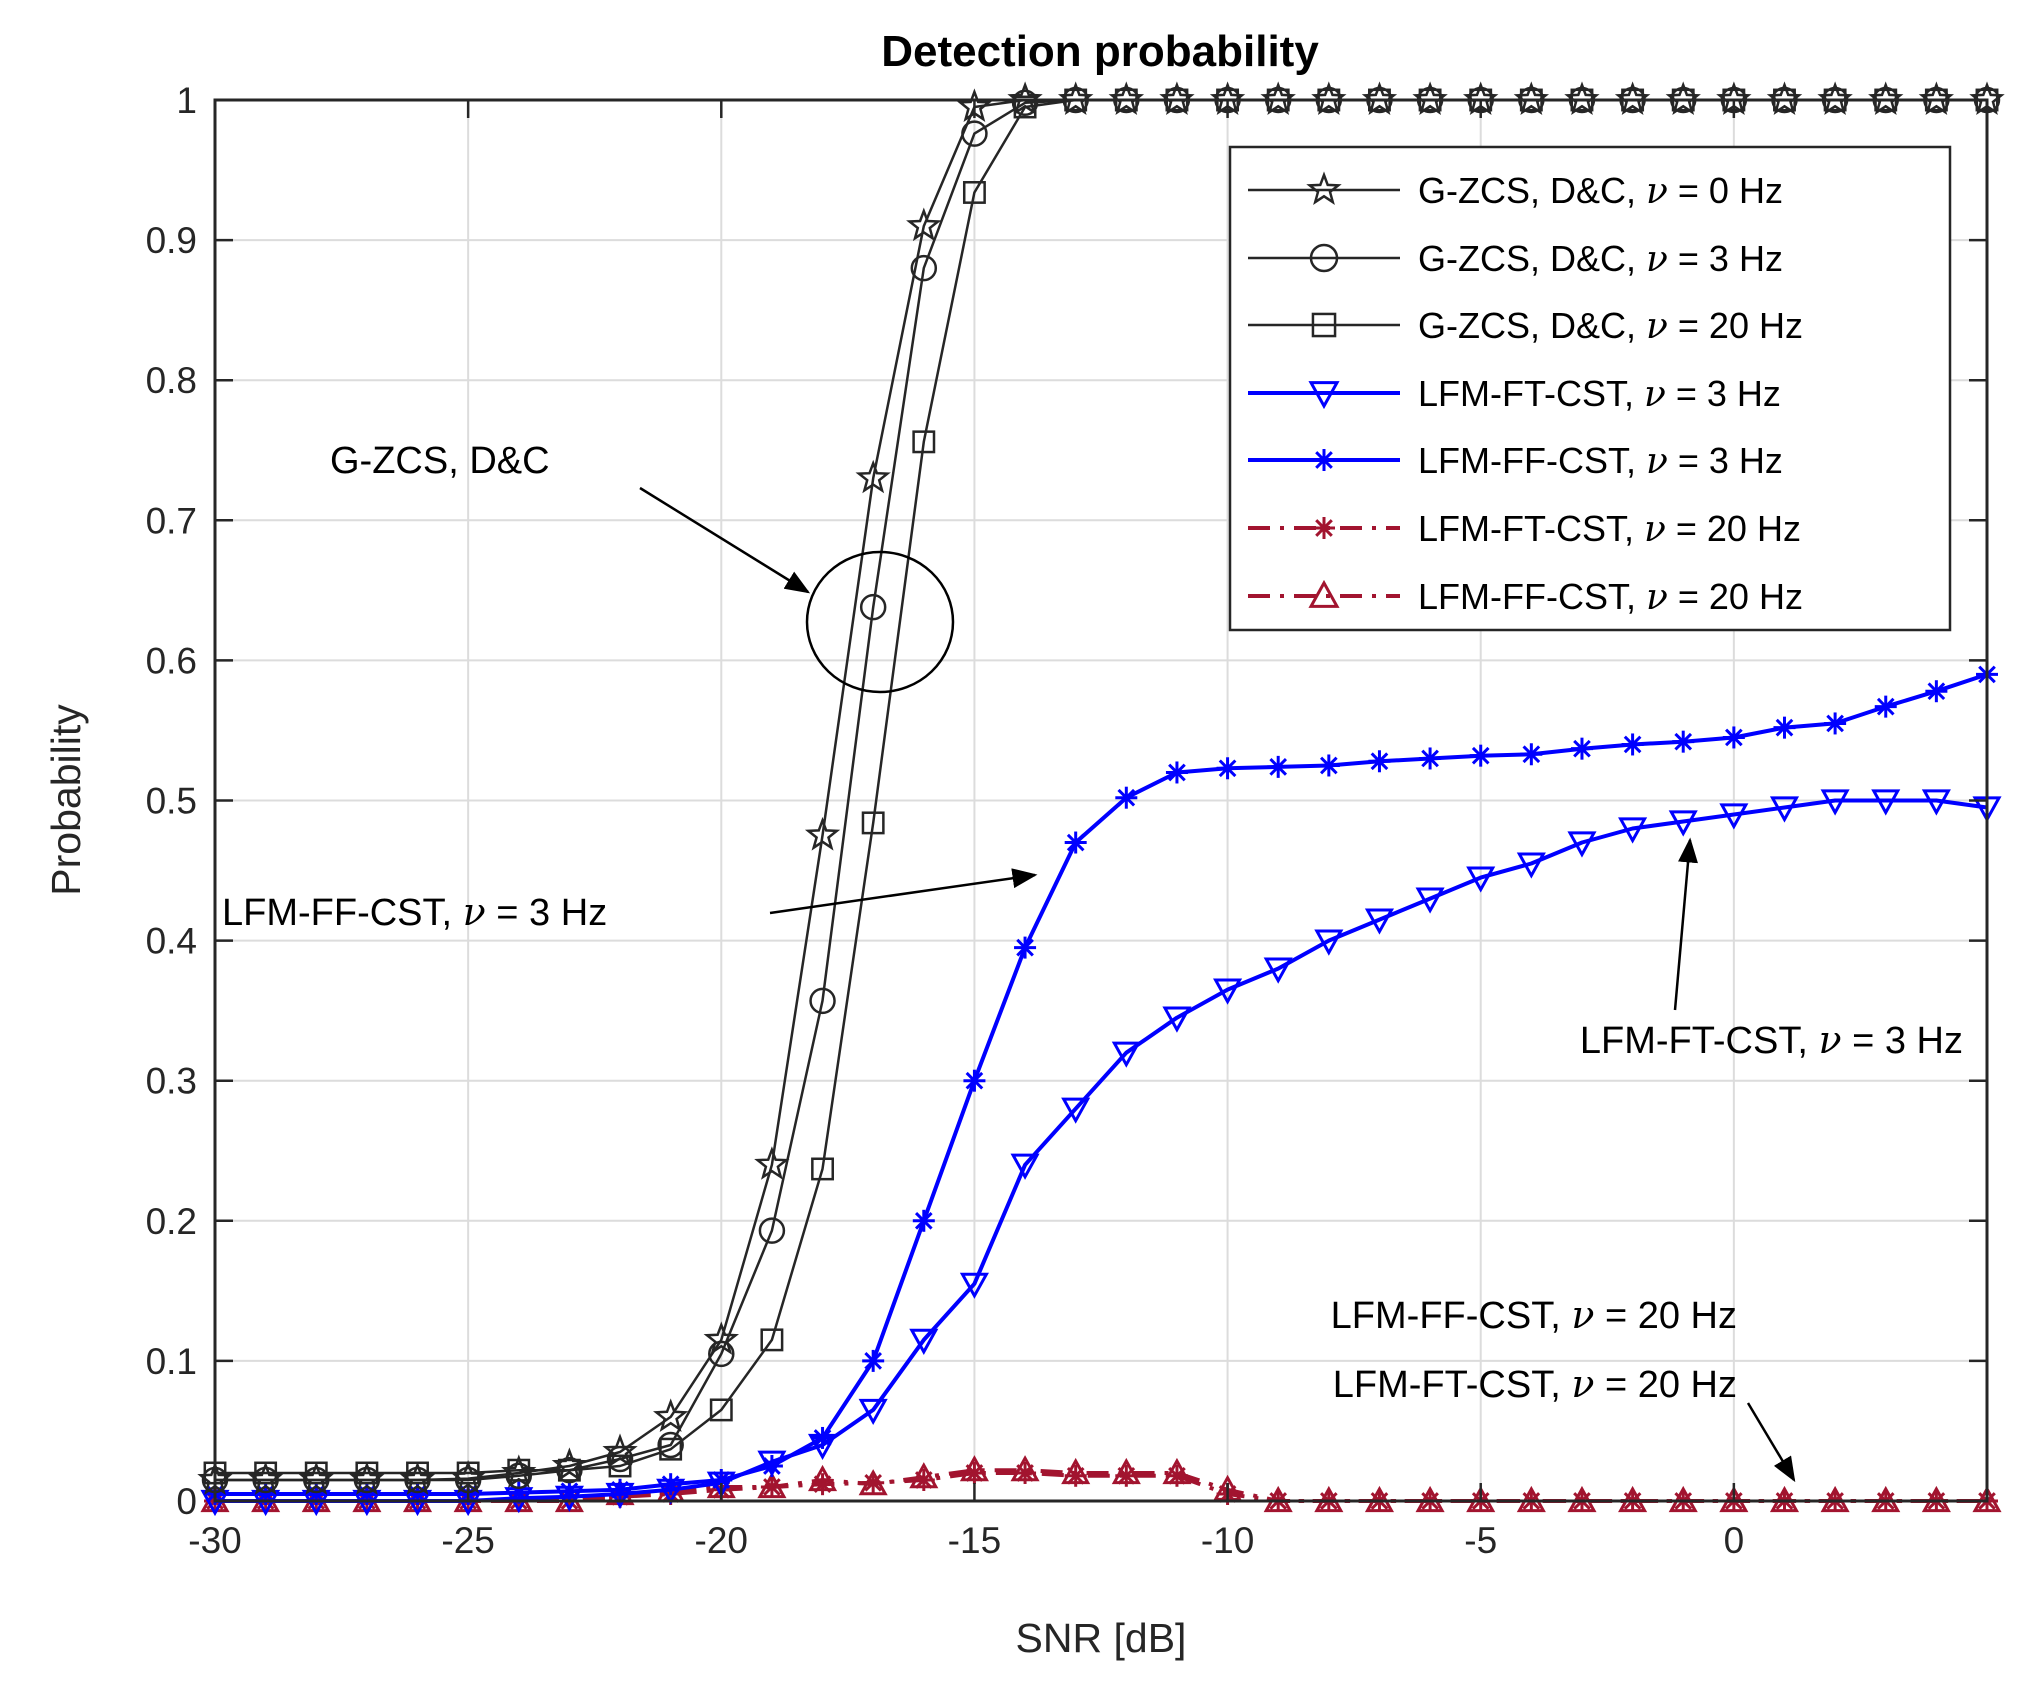 The image size is (2038, 1694). What do you see at coordinates (1515, 191) in the screenshot?
I see `legend-item: G-ZCS, D&C, ν = 0 Hz` at bounding box center [1515, 191].